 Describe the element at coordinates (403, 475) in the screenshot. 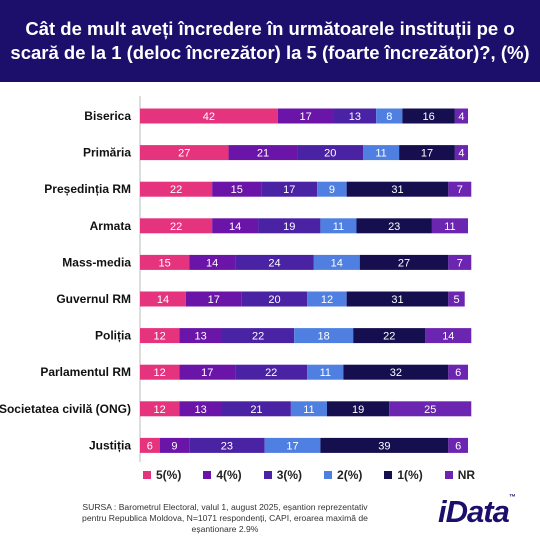

I see `legend-item: 1(%)` at that location.